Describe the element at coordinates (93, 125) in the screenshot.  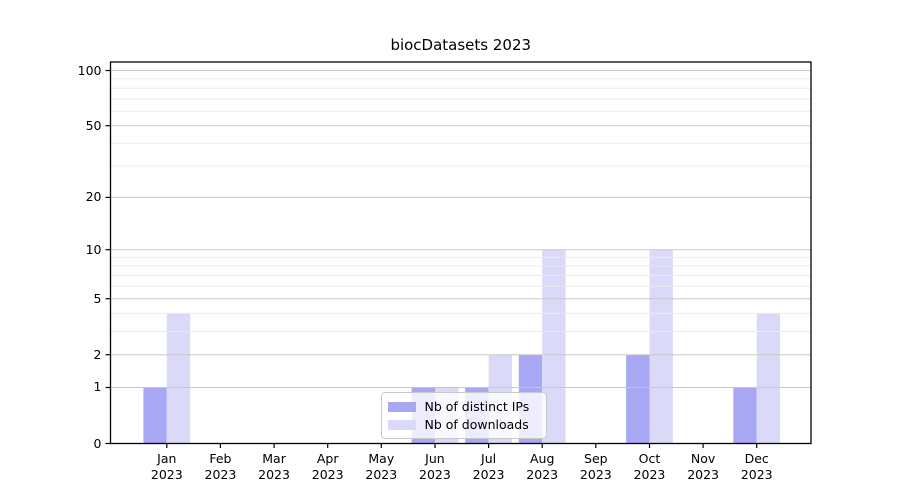
I see `y-tick-label: 50` at that location.